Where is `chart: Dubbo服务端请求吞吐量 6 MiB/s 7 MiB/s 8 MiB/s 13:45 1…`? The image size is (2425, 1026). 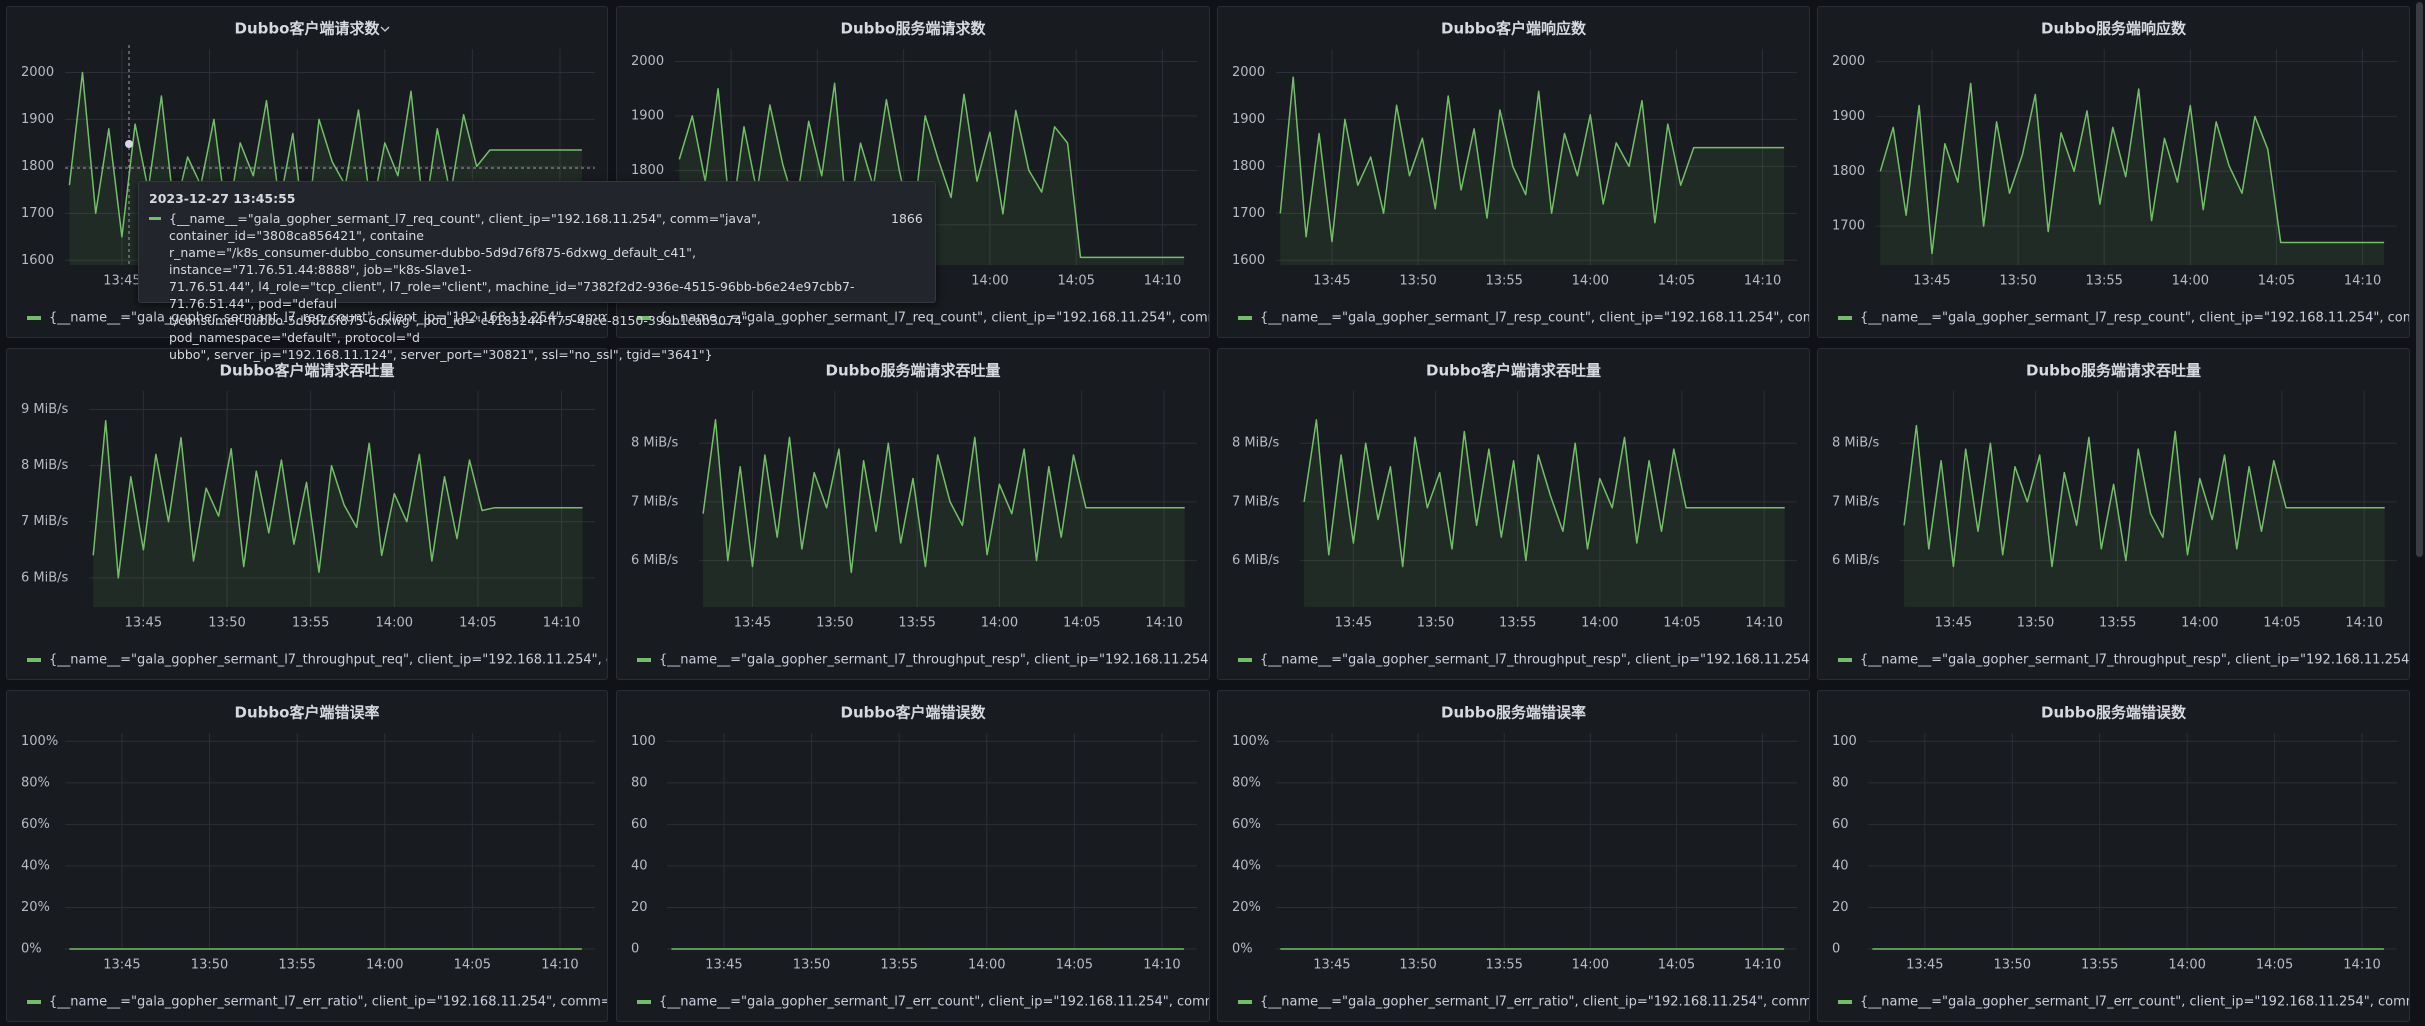 chart: Dubbo服务端请求吞吐量 6 MiB/s 7 MiB/s 8 MiB/s 13:45 1… is located at coordinates (2120, 515).